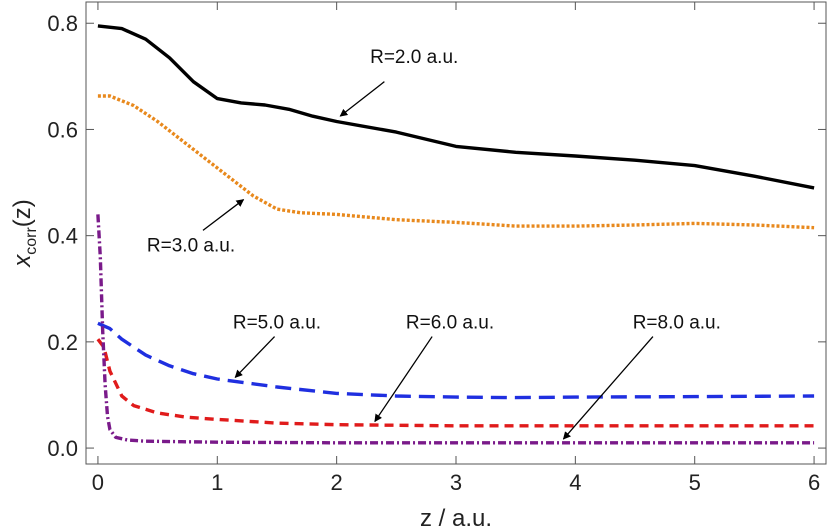 The width and height of the screenshot is (830, 532). I want to click on x-tick-label: 6, so click(814, 482).